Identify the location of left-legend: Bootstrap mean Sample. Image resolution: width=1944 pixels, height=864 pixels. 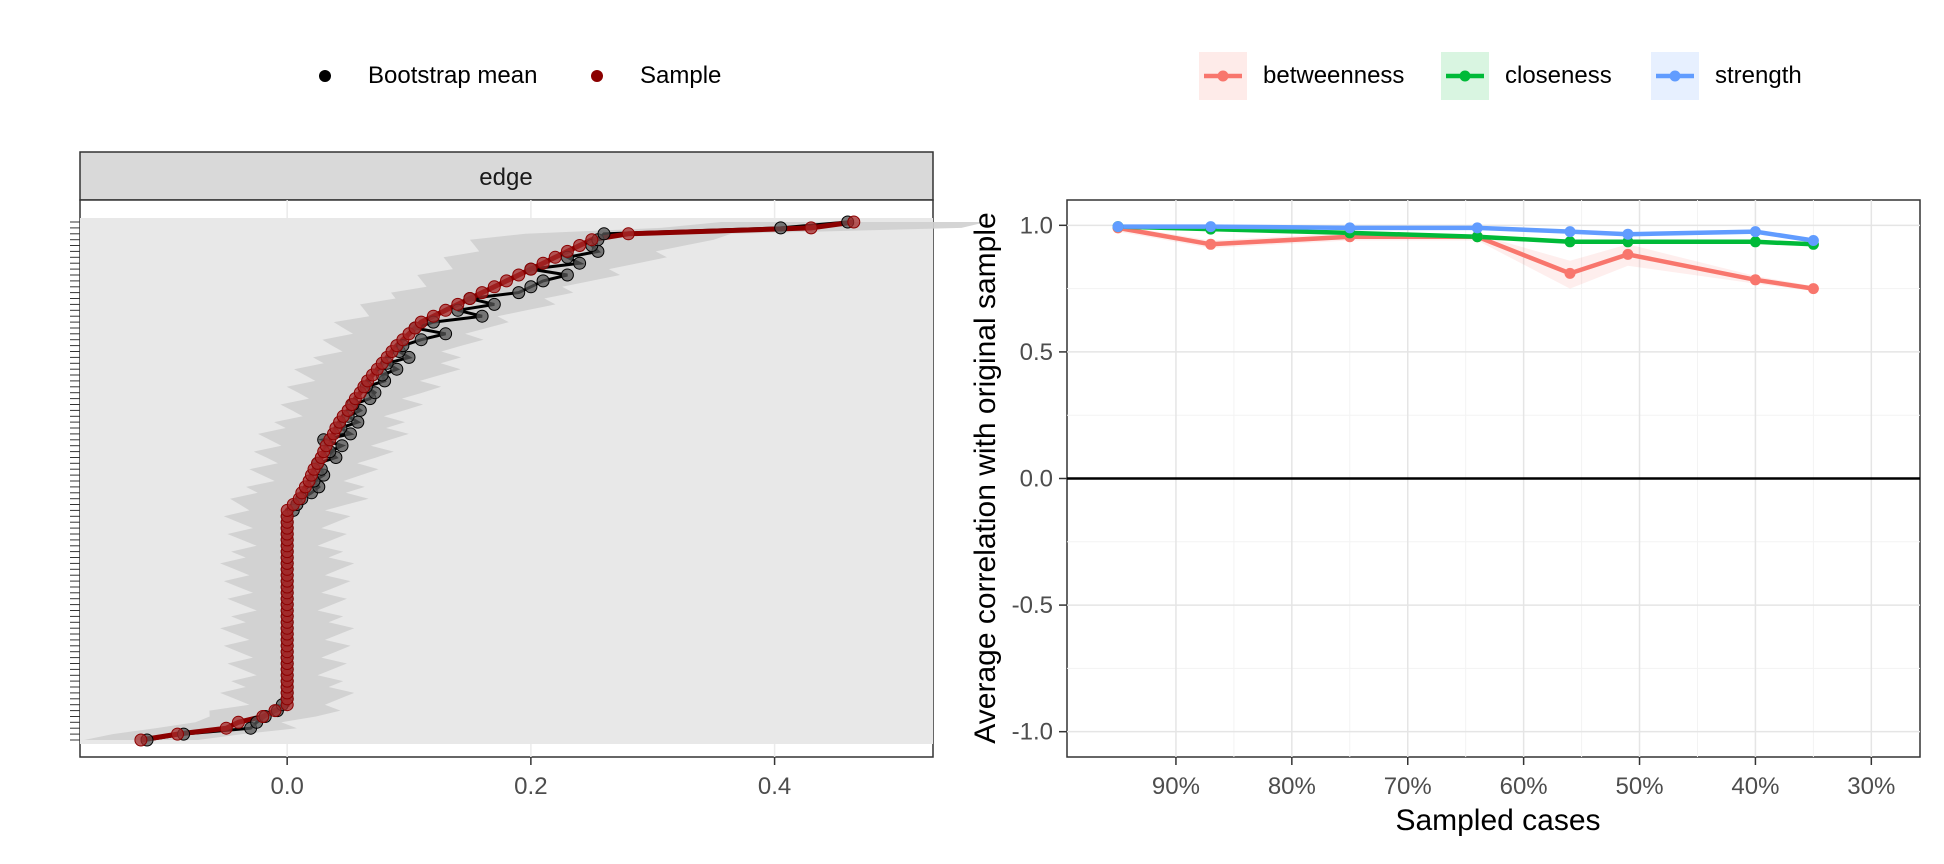
(520, 75).